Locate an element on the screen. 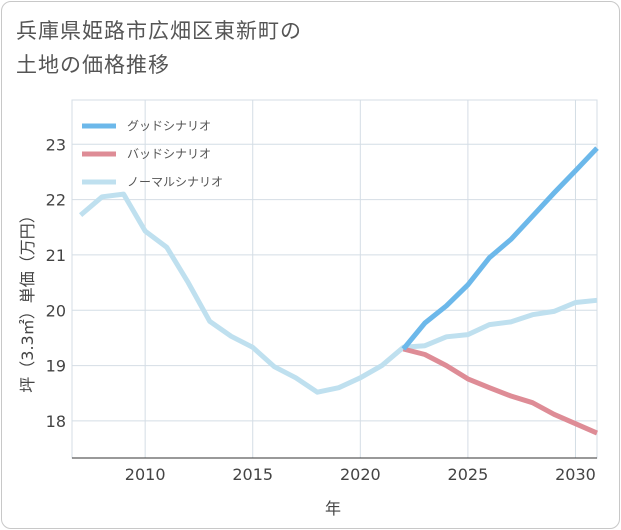 The width and height of the screenshot is (621, 530). title-line-1: 兵庫県姫路市広畑区東新町の is located at coordinates (159, 31).